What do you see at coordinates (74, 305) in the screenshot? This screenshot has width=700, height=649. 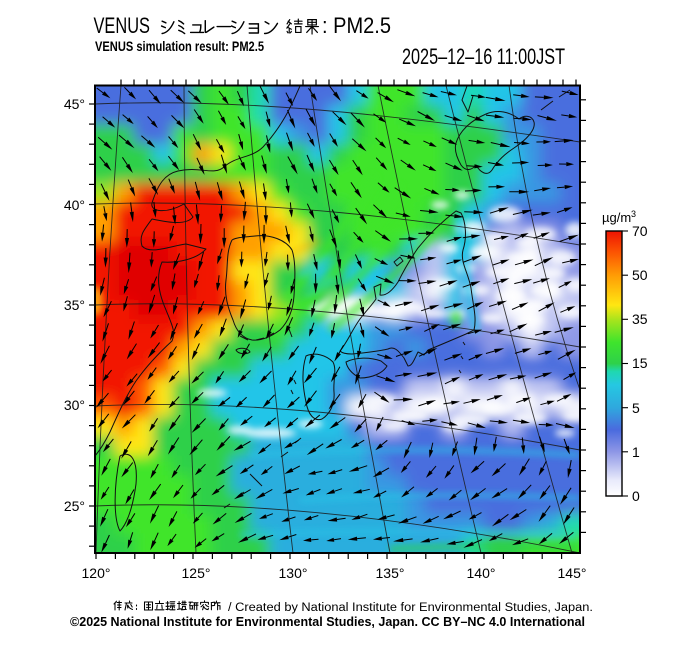 I see `svg-text: 35°` at bounding box center [74, 305].